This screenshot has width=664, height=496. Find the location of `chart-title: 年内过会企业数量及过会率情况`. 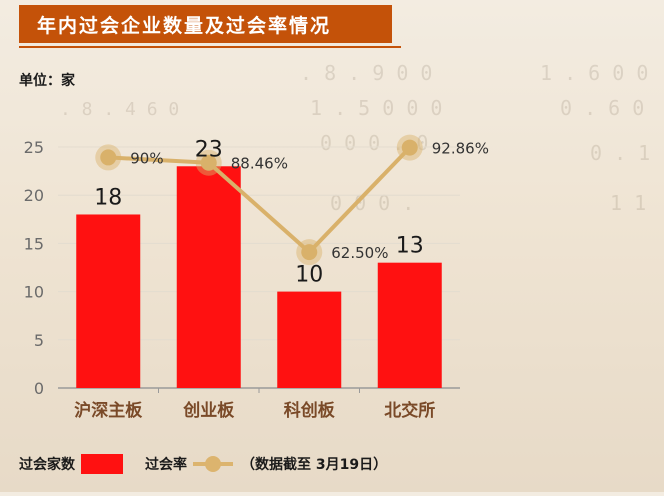

chart-title: 年内过会企业数量及过会率情况 is located at coordinates (184, 25).